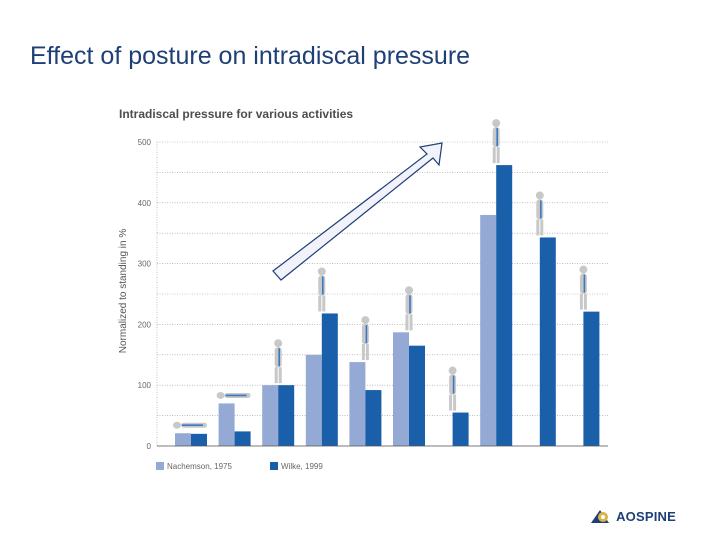 The height and width of the screenshot is (540, 720). I want to click on y-axis-ticks: 0 100 200 300 400 500, so click(145, 294).